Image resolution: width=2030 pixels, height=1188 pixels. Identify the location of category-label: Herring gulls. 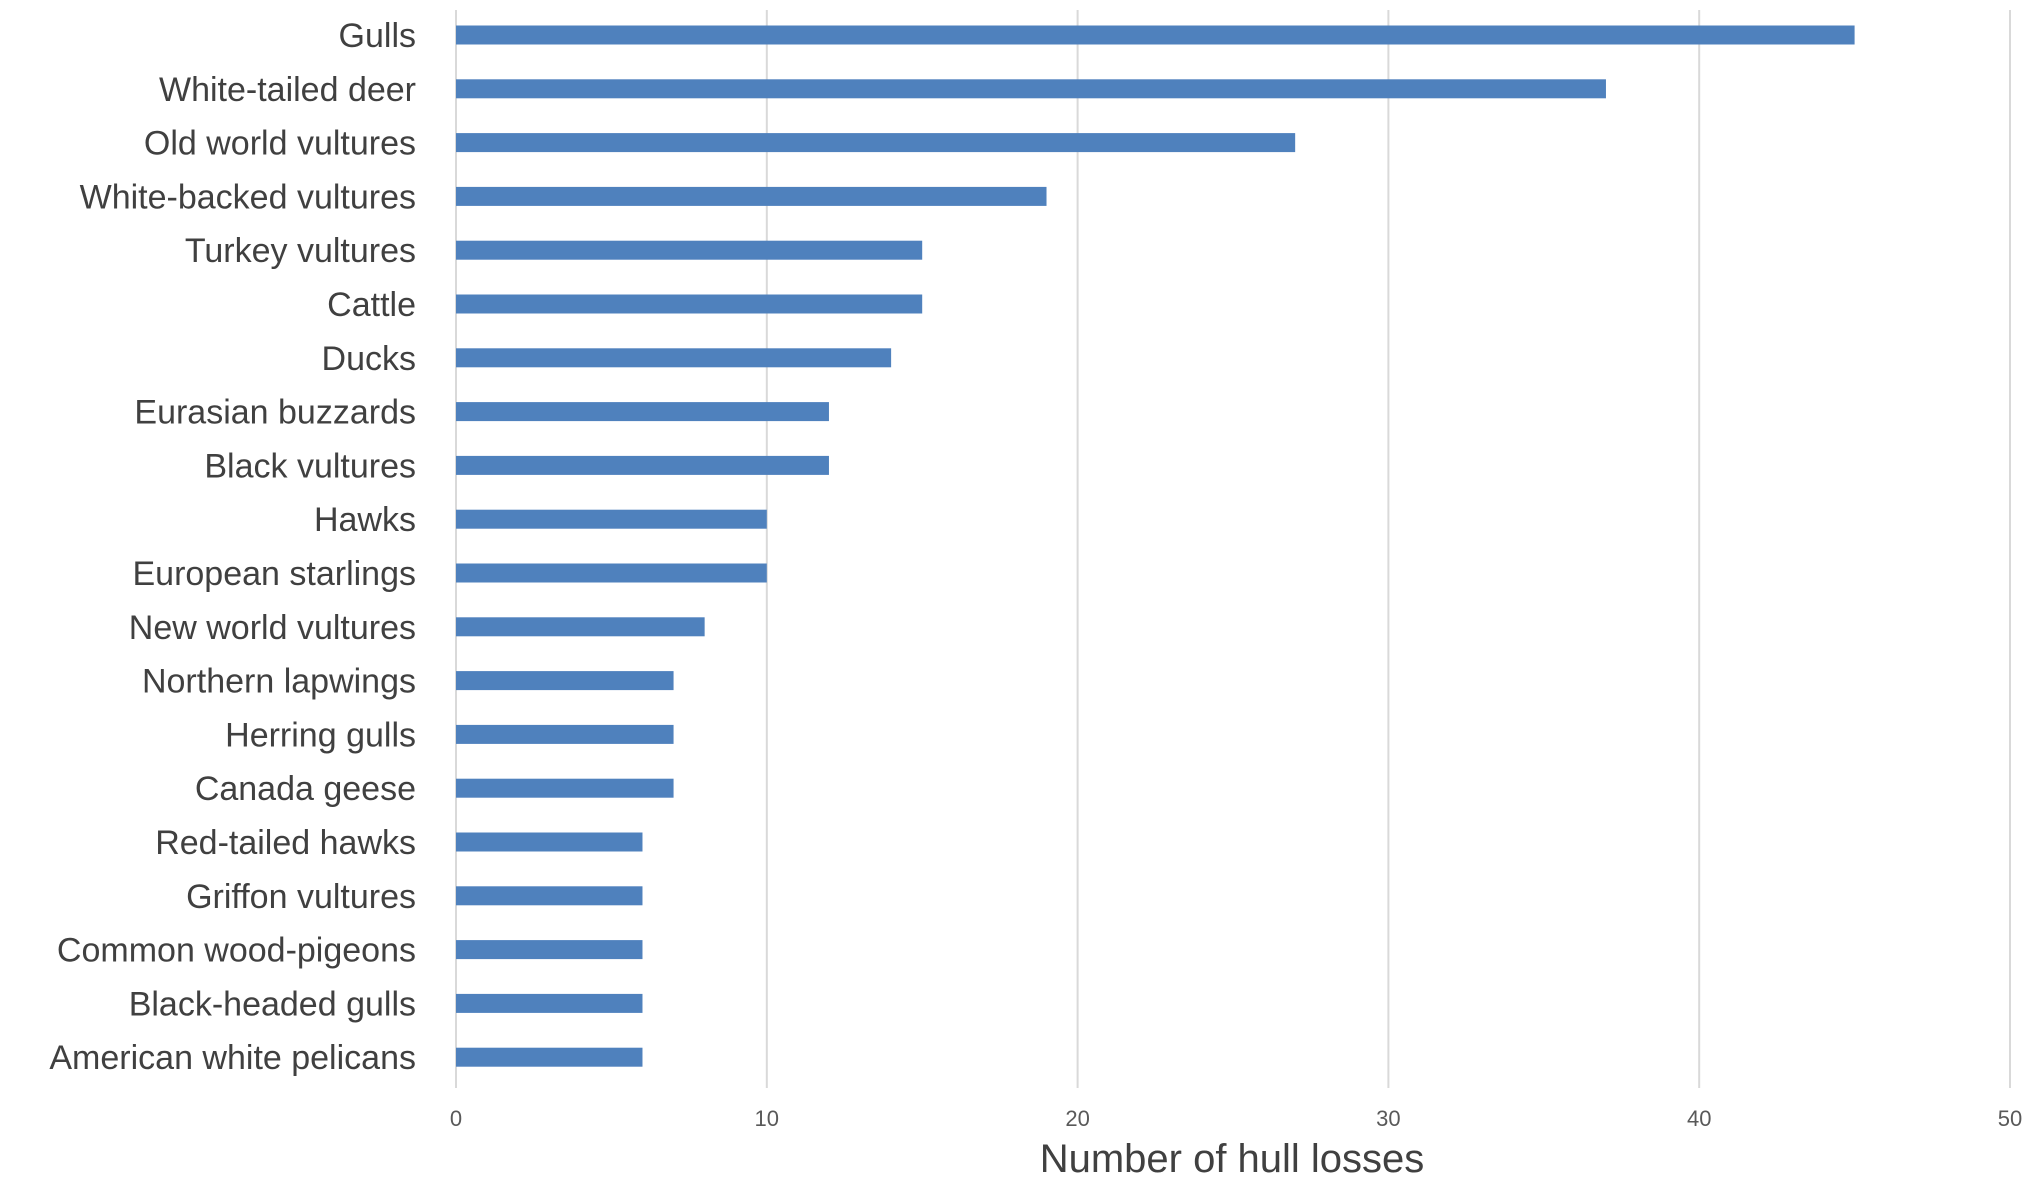
(320, 735).